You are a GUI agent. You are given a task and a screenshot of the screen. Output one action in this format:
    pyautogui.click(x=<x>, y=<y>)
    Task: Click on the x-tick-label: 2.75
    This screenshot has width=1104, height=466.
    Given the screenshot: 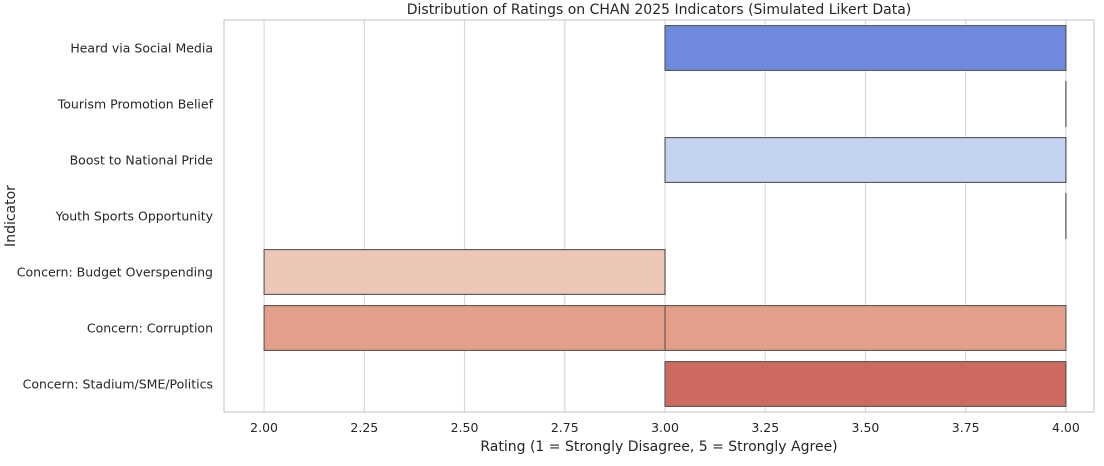 What is the action you would take?
    pyautogui.click(x=565, y=427)
    